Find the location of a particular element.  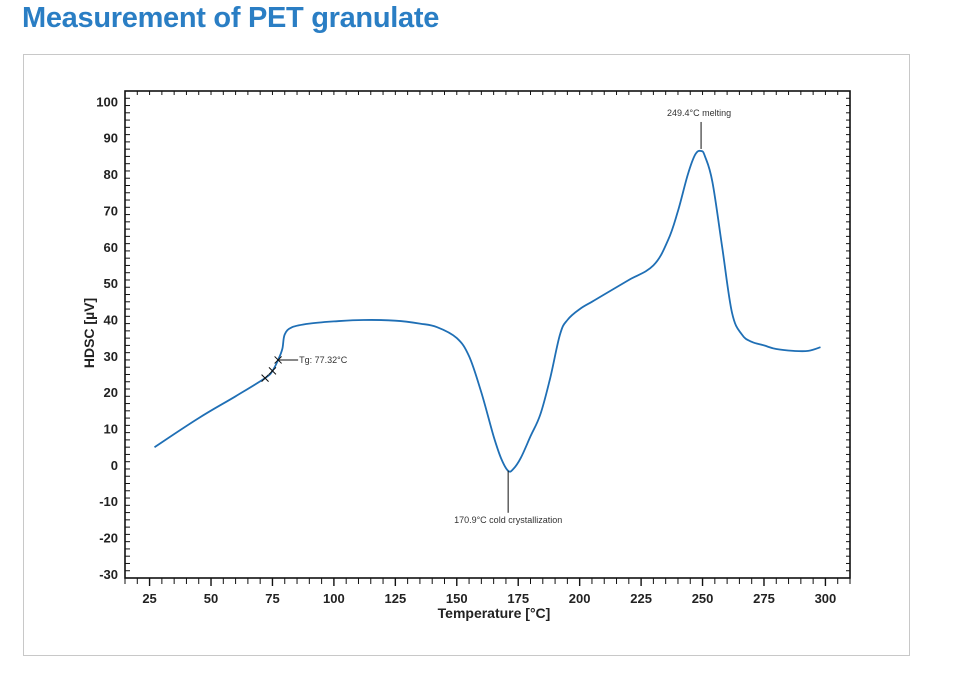

y-tick-label: 10 is located at coordinates (111, 428).